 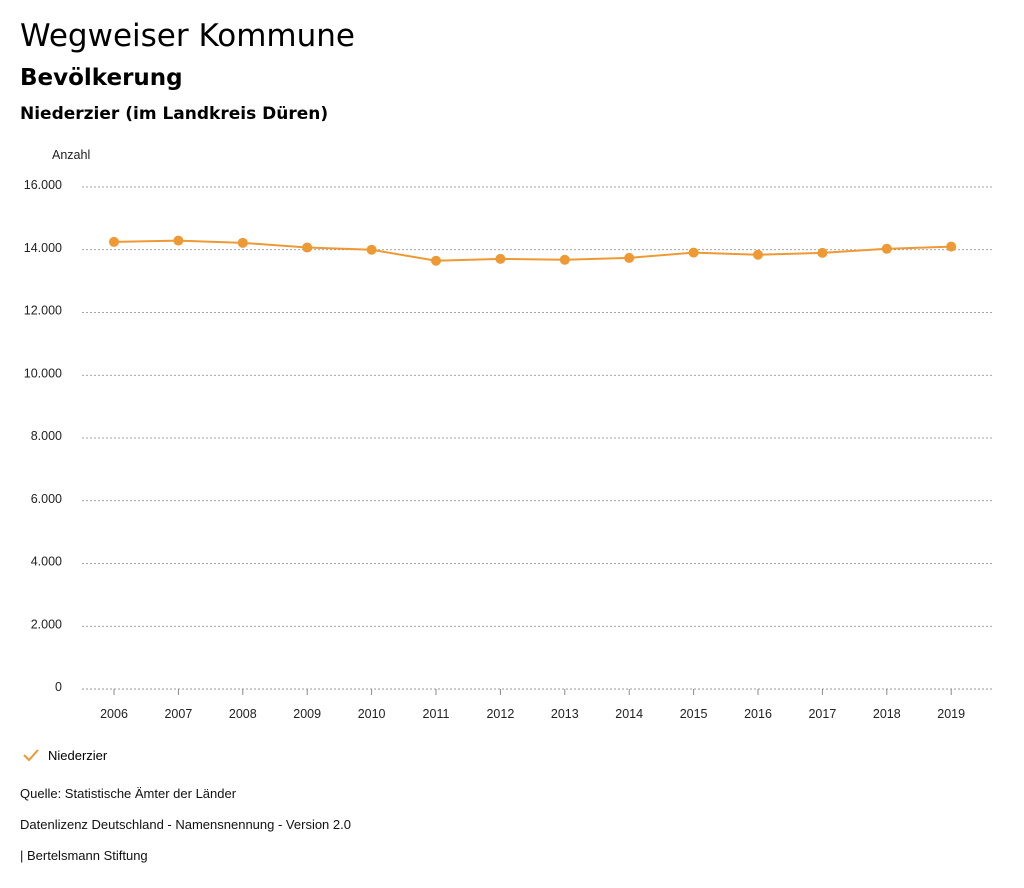 What do you see at coordinates (174, 114) in the screenshot?
I see `region-title: Niederzier (im Landkreis Düren)` at bounding box center [174, 114].